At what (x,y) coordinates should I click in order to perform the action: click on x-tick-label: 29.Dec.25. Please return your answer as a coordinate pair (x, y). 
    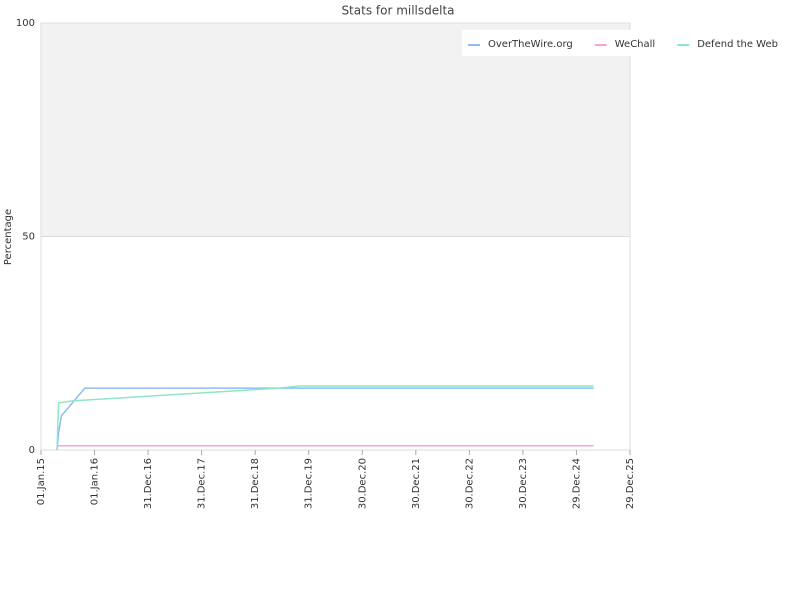
    Looking at the image, I should click on (630, 483).